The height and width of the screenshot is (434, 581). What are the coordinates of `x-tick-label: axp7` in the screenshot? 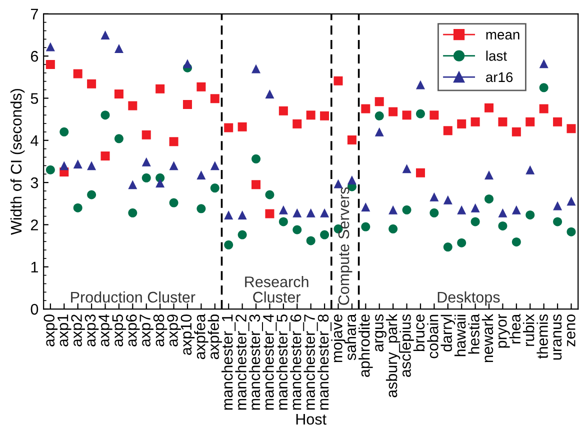 It's located at (147, 330).